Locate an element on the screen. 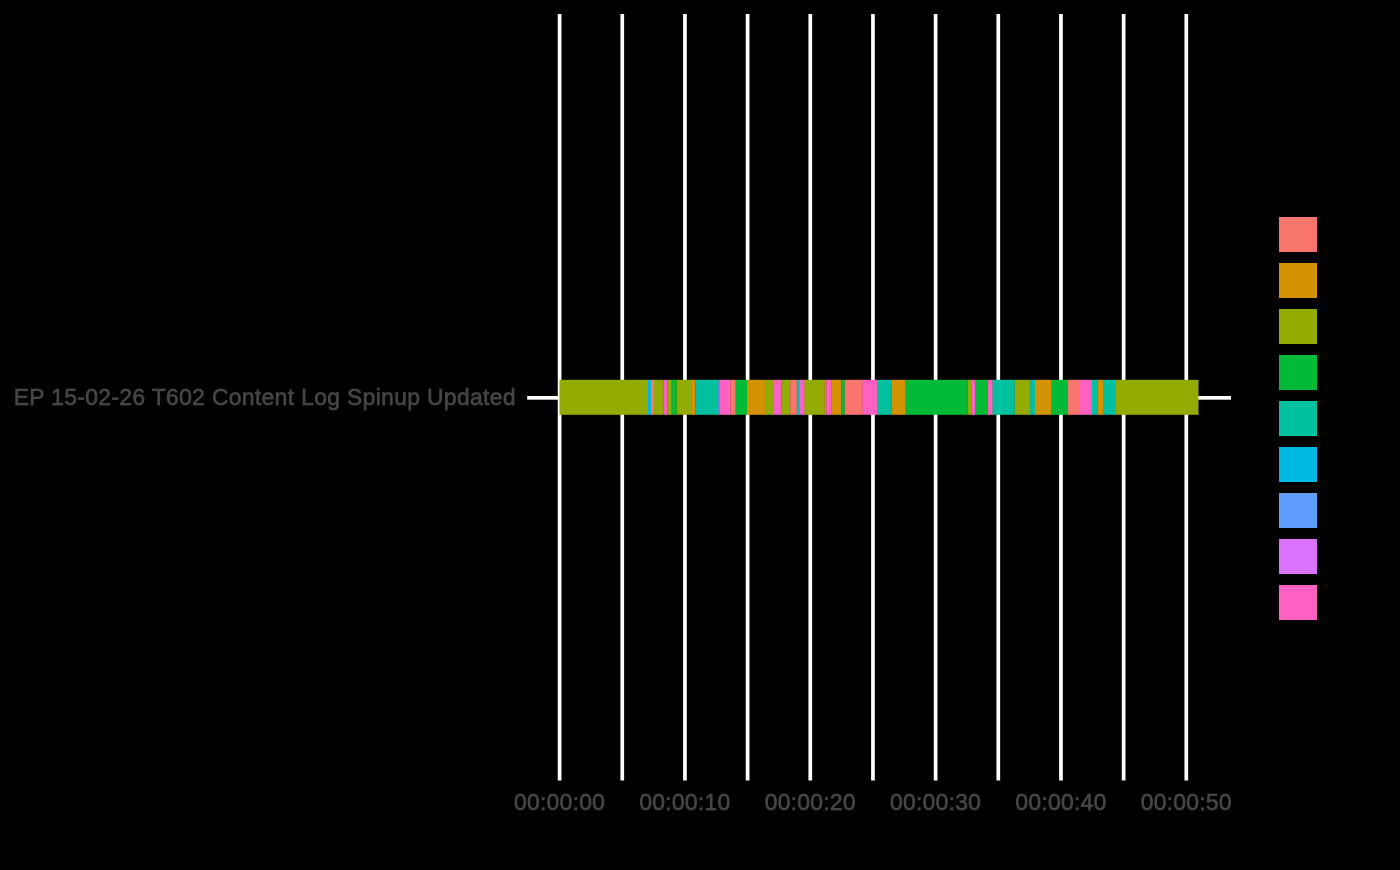 The width and height of the screenshot is (1400, 870). svg-text: 00:00:00 is located at coordinates (559, 802).